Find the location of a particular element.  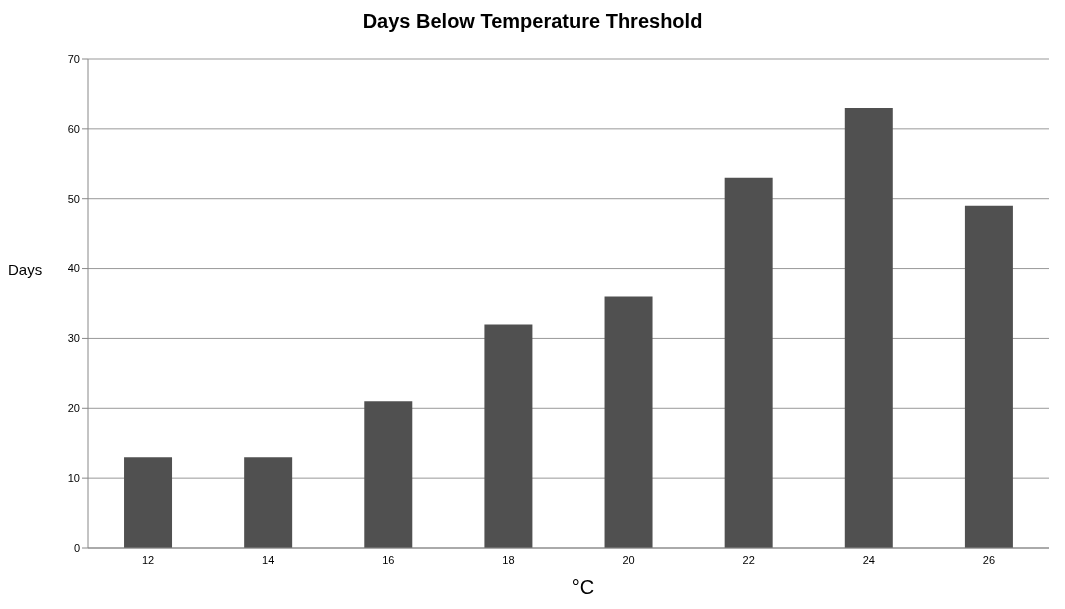

y-tick-label: 0 is located at coordinates (76, 547).